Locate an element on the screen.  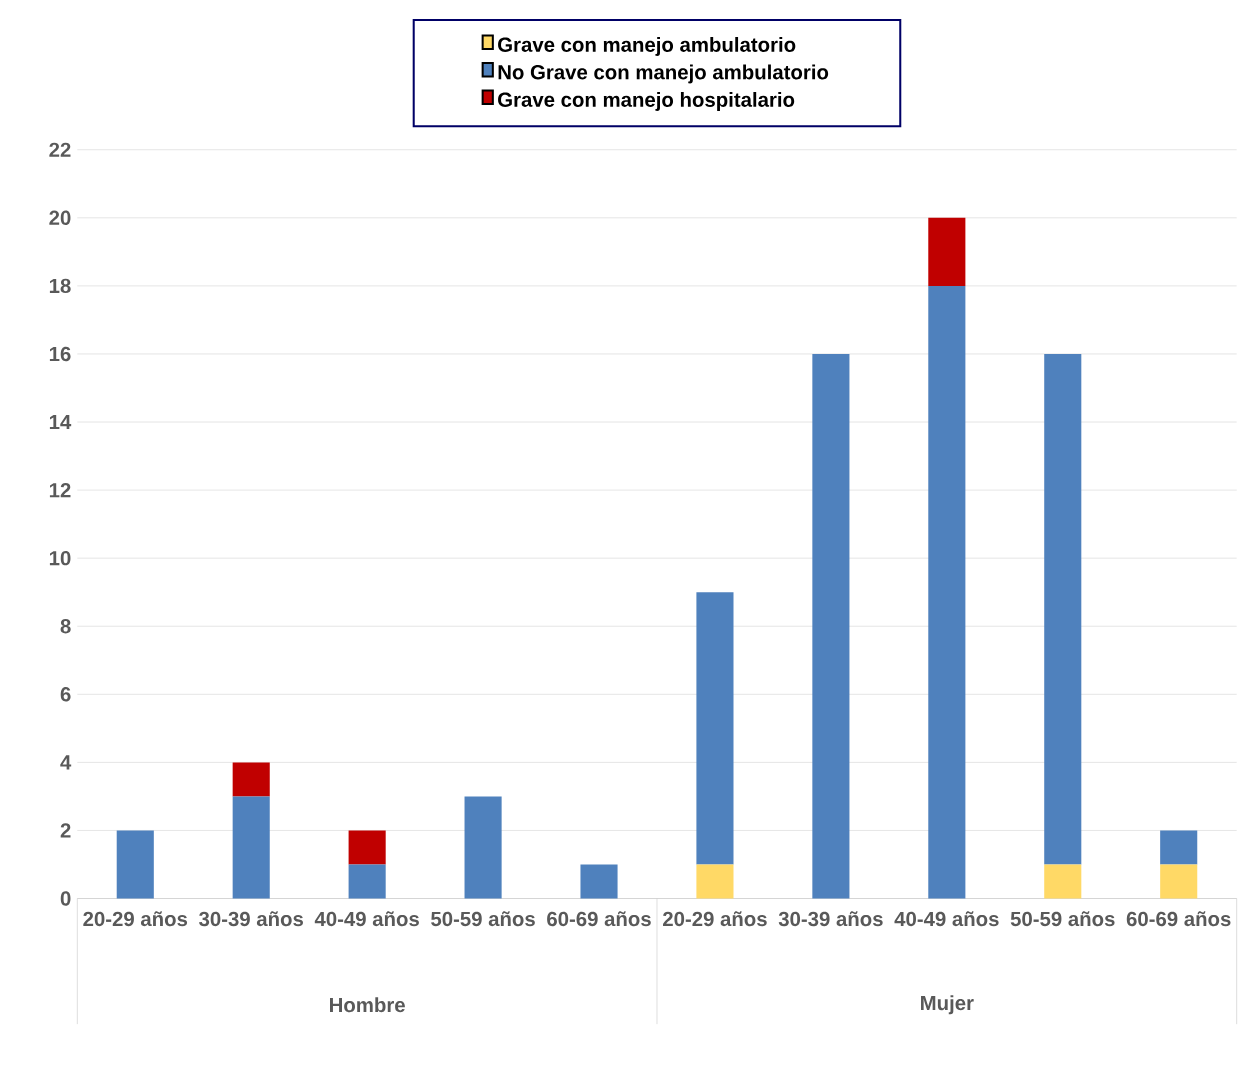
y-tick-label: 22 is located at coordinates (60, 149).